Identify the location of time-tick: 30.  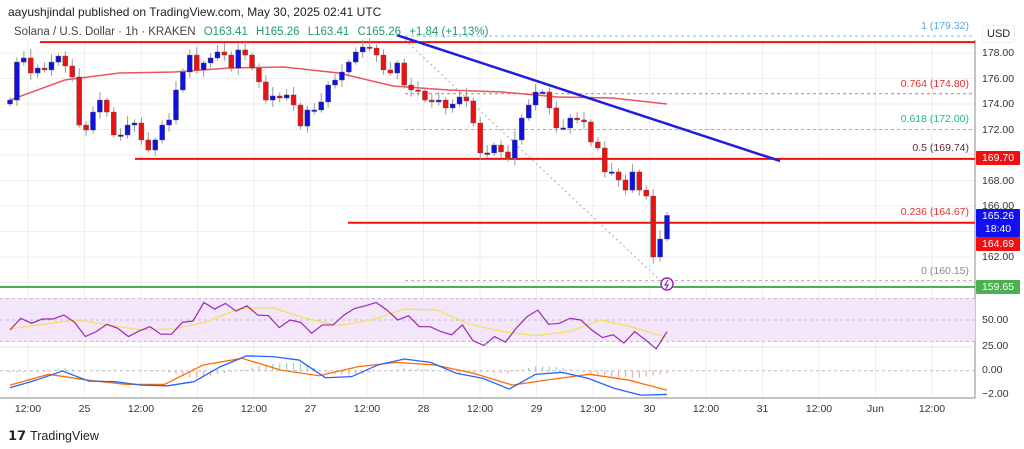
(649, 409).